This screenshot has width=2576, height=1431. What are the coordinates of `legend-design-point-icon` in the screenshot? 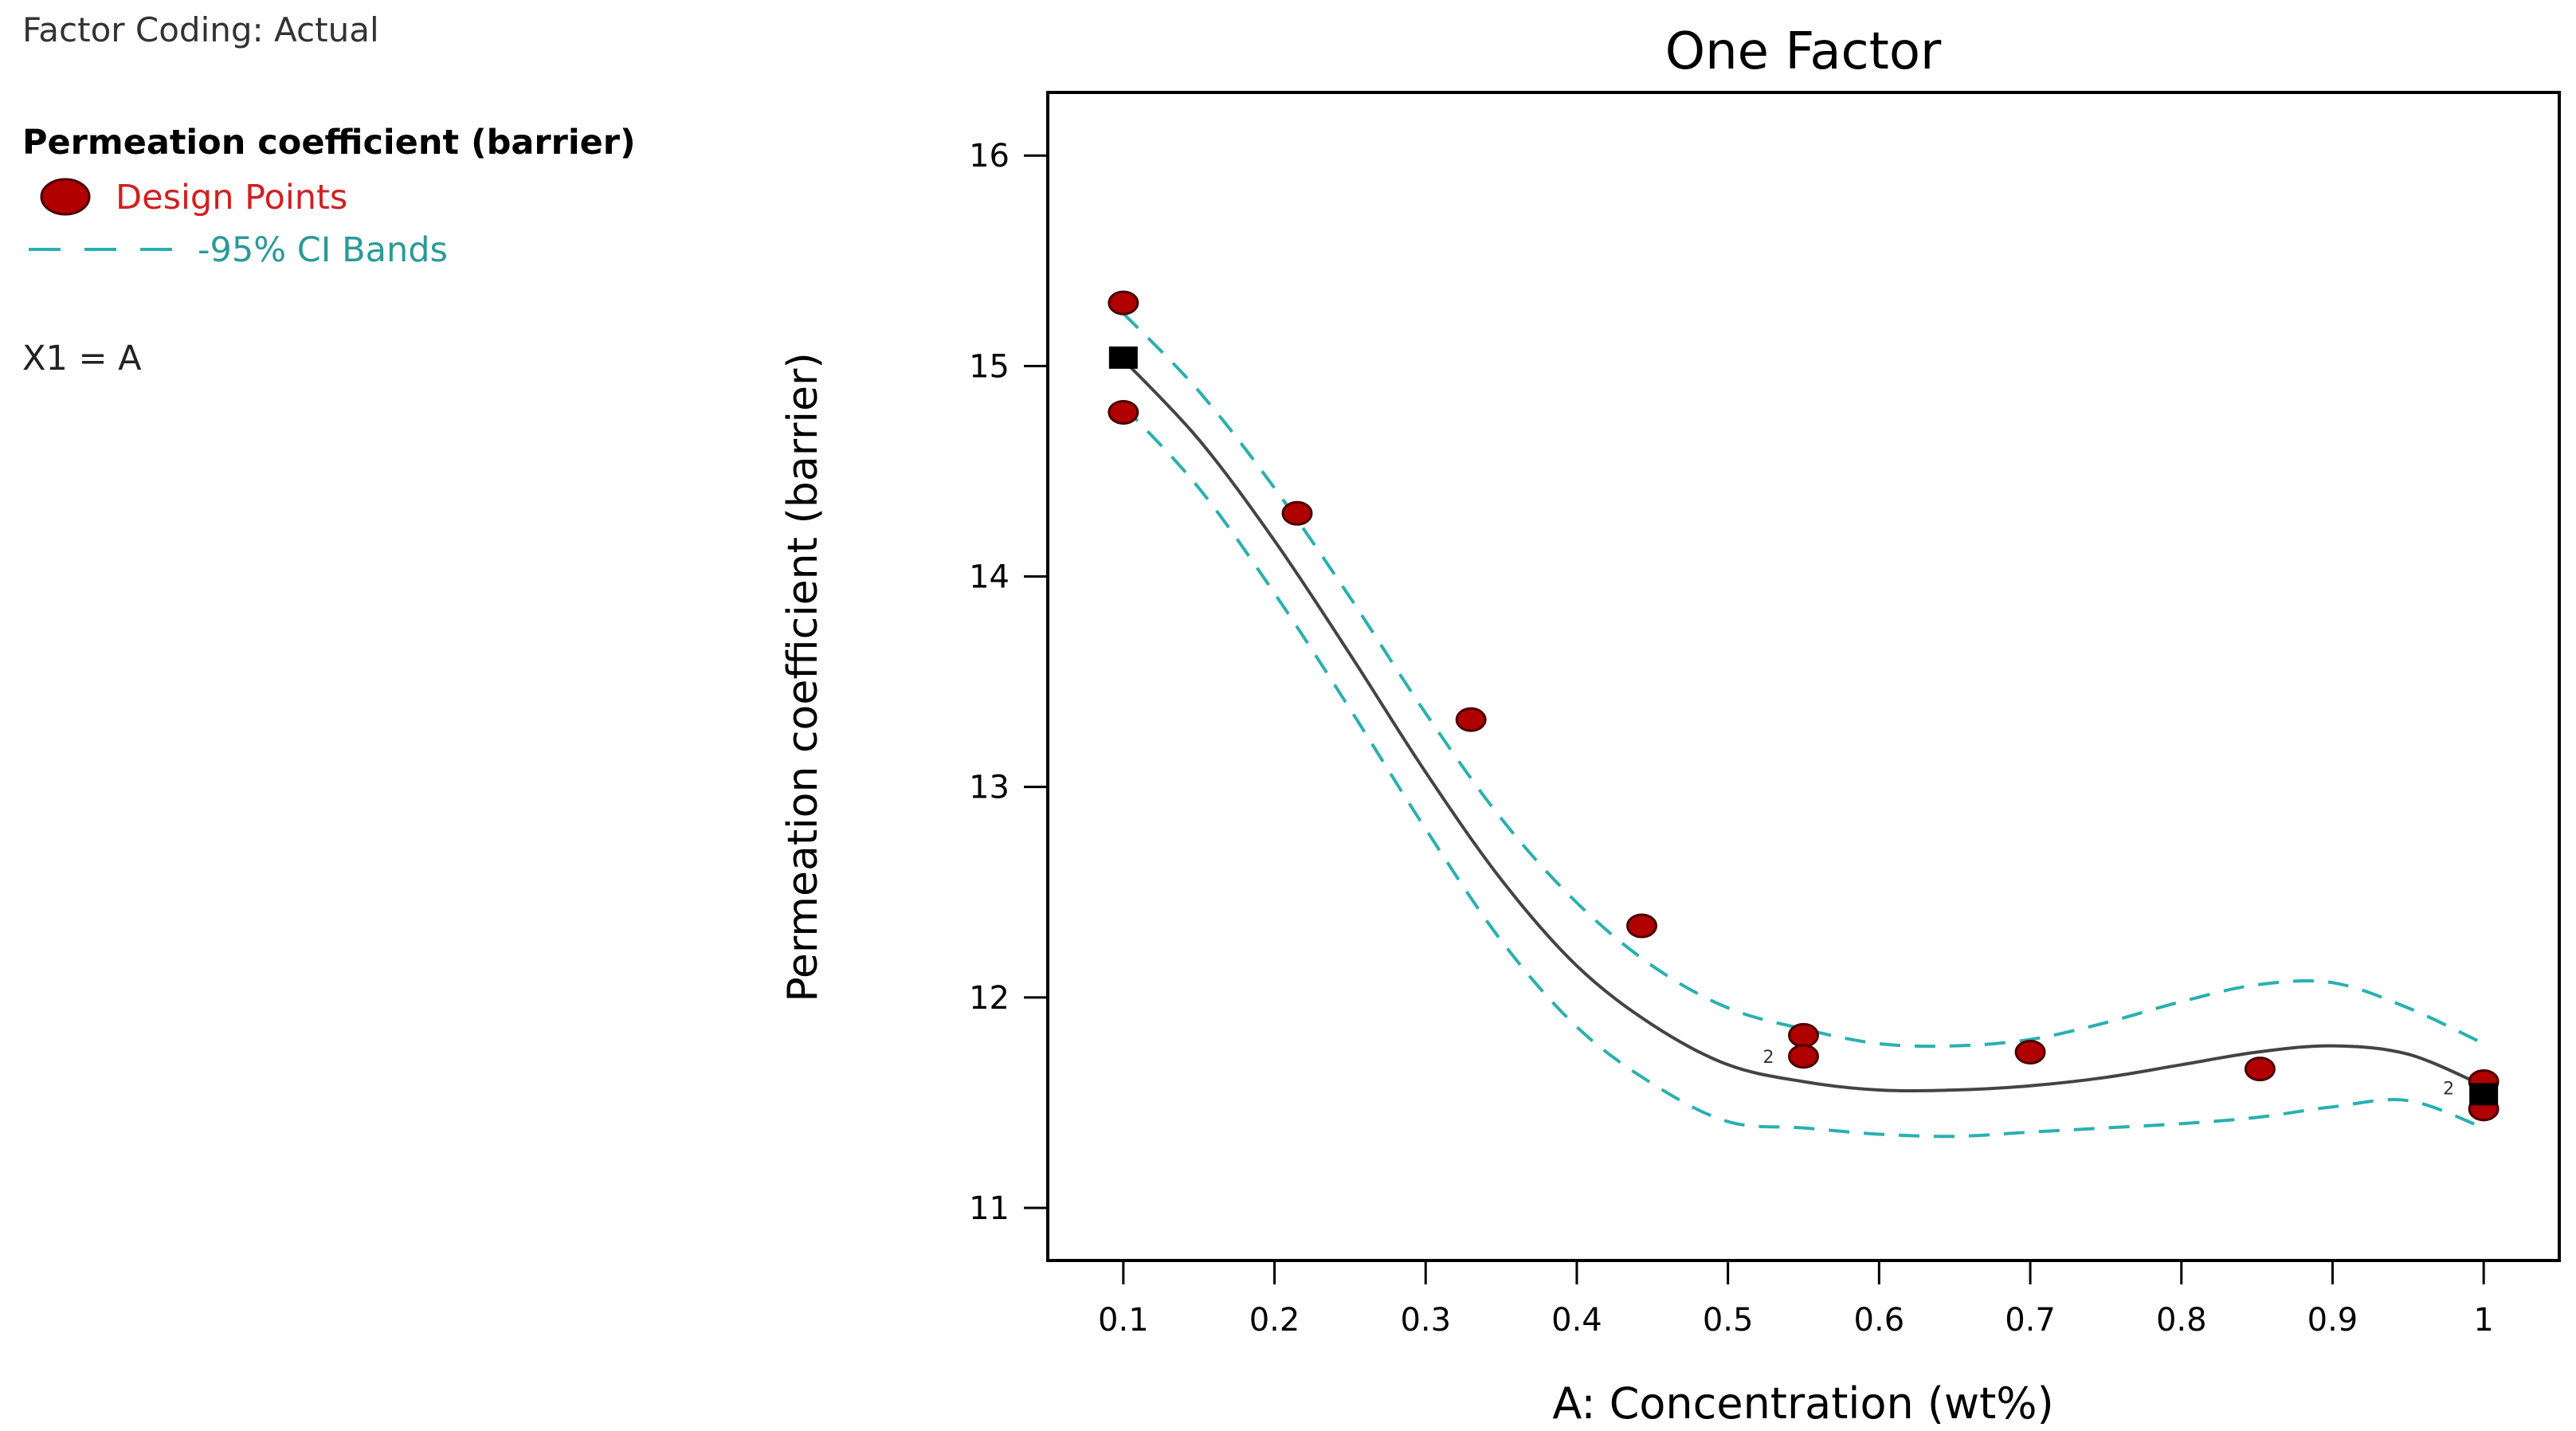 It's located at (65, 197).